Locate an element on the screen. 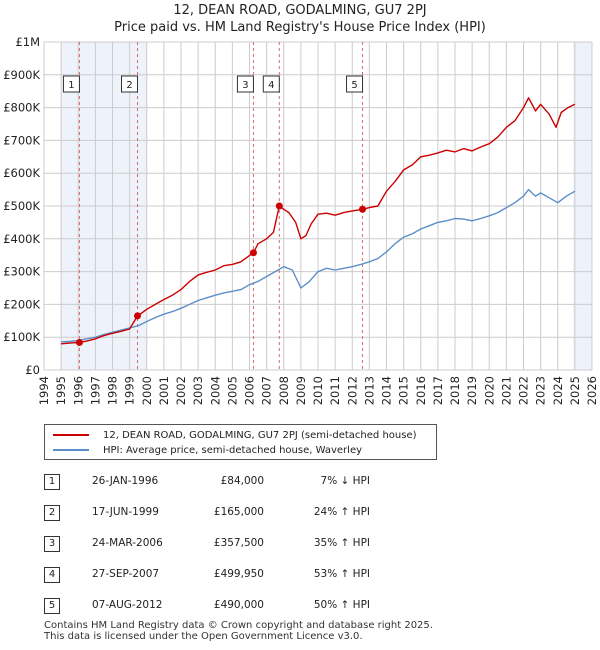 This screenshot has height=650, width=600. x-tick-label: 2001 is located at coordinates (164, 390).